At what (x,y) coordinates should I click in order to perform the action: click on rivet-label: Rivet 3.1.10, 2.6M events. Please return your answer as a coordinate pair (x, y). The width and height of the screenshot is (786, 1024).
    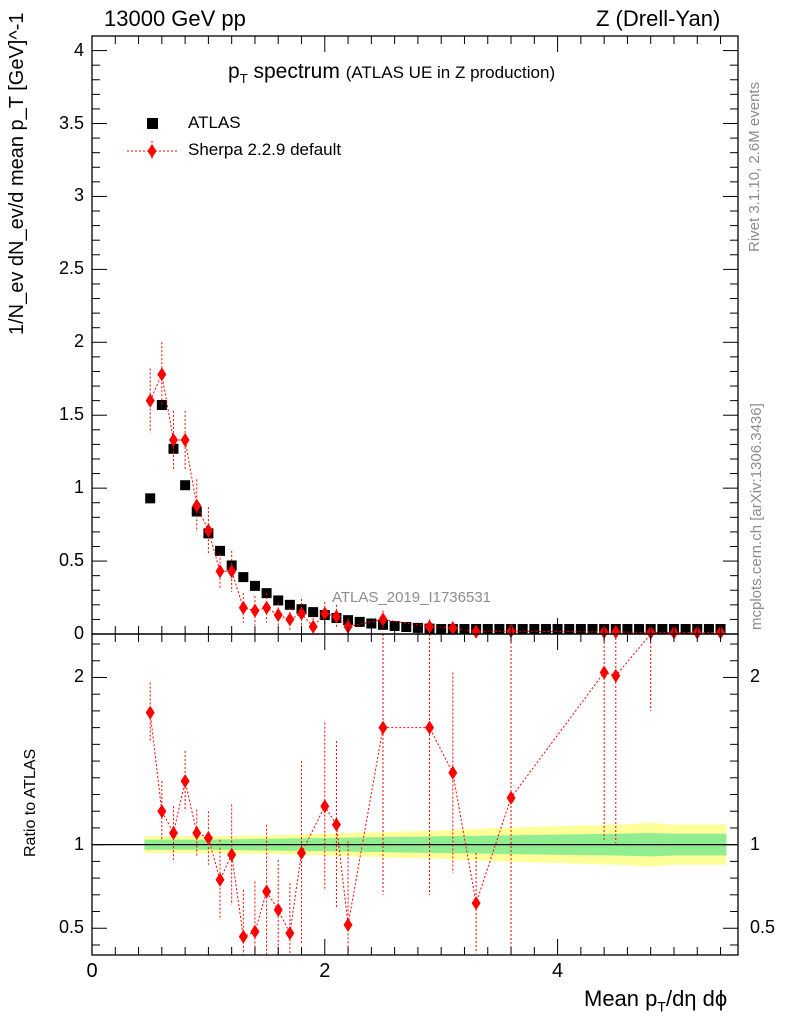
    Looking at the image, I should click on (754, 166).